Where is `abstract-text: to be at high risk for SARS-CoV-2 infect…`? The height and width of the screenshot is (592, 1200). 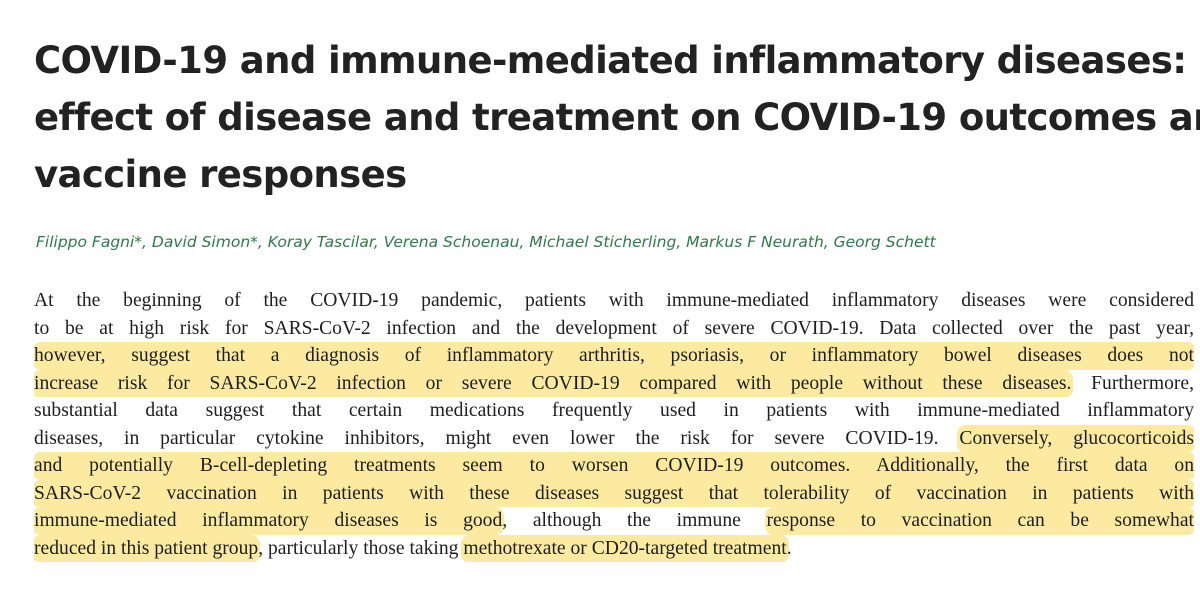 abstract-text: to be at high risk for SARS-CoV-2 infect… is located at coordinates (614, 328).